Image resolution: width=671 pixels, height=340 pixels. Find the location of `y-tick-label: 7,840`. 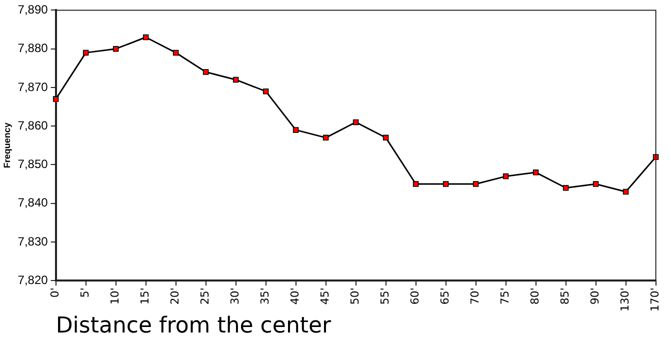

y-tick-label: 7,840 is located at coordinates (33, 203).